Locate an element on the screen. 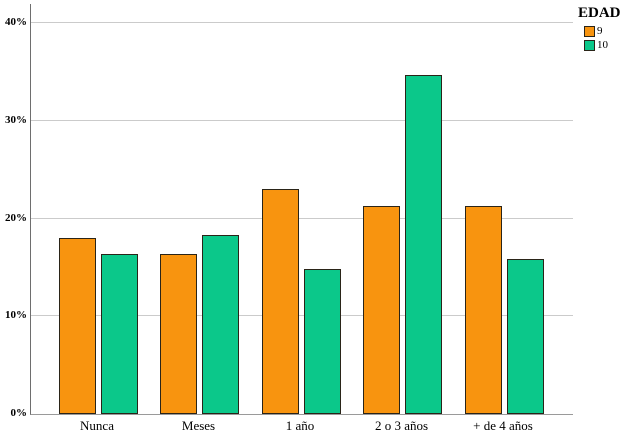  legend: EDAD 9 10 is located at coordinates (598, 29).